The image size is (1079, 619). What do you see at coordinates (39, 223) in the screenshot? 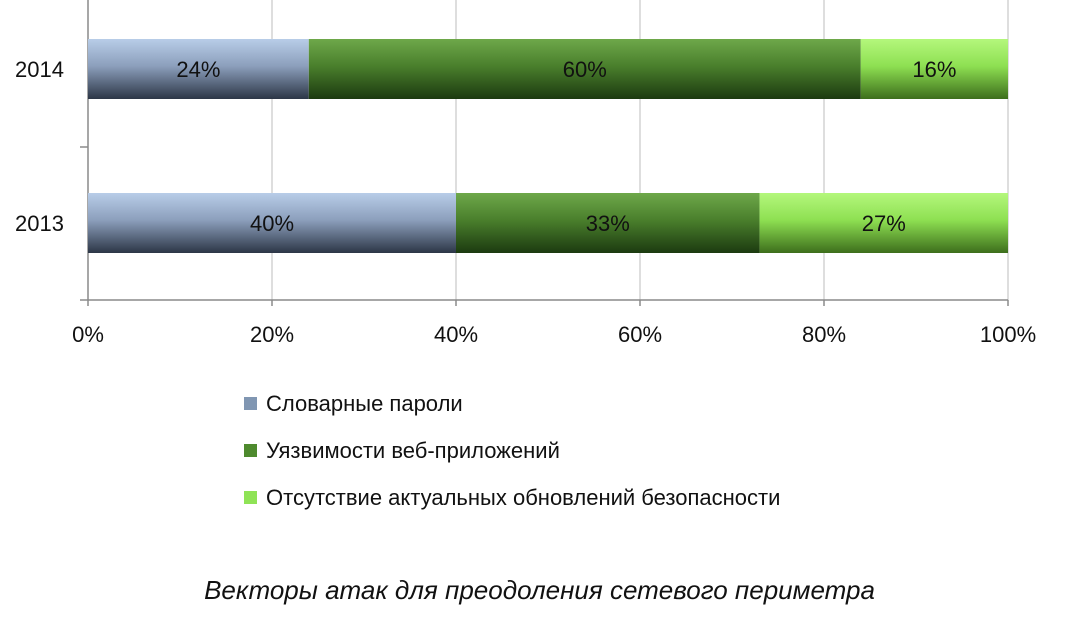
I see `category-label: 2013` at bounding box center [39, 223].